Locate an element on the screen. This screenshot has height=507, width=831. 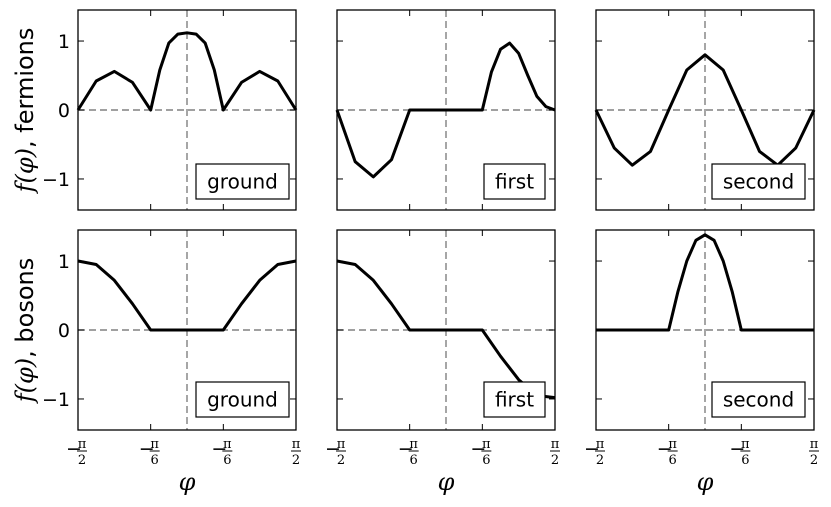
ylabel-row-1: f(φ), bosons is located at coordinates (25, 331).